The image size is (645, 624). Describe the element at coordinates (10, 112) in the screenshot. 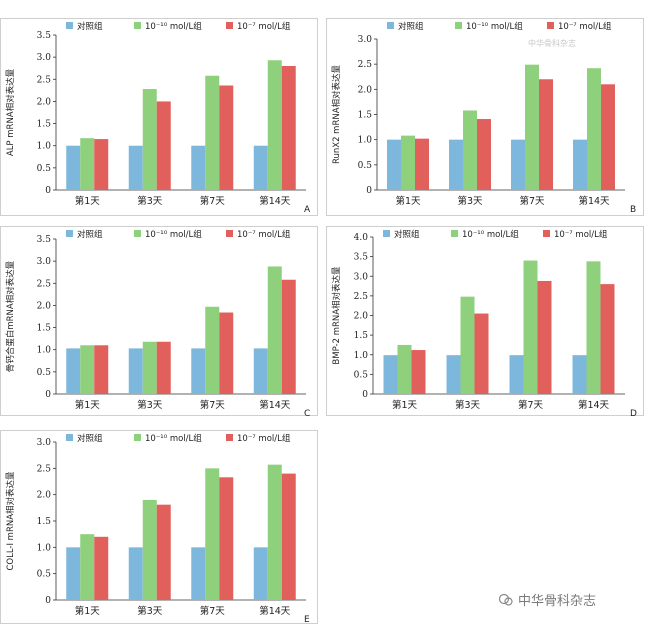

I see `y-axis-label: ALP mRNA相对表达量` at that location.